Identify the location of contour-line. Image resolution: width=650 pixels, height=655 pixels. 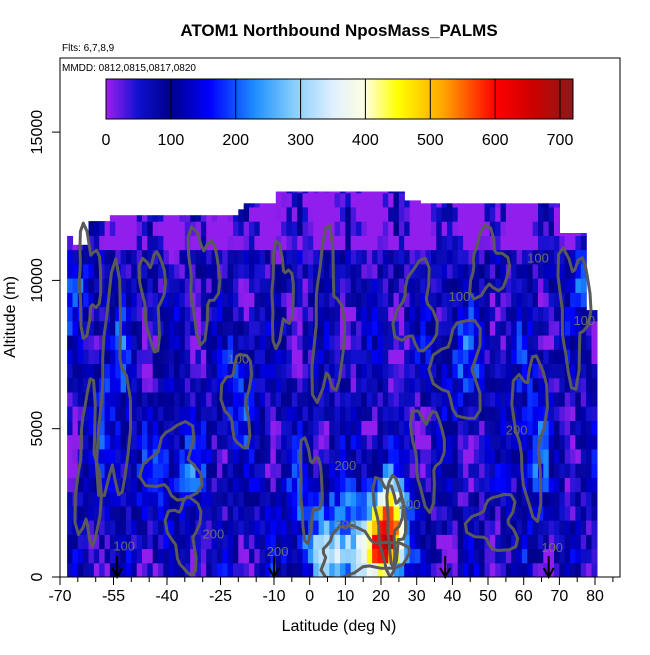
(282, 295).